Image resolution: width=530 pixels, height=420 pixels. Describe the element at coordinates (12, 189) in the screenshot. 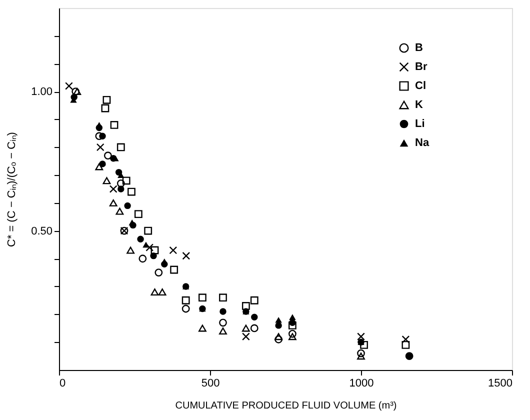

I see `y-axis-title: C* = (C − Cᵢₙ)/(Cₒ − Cᵢₙ)` at that location.